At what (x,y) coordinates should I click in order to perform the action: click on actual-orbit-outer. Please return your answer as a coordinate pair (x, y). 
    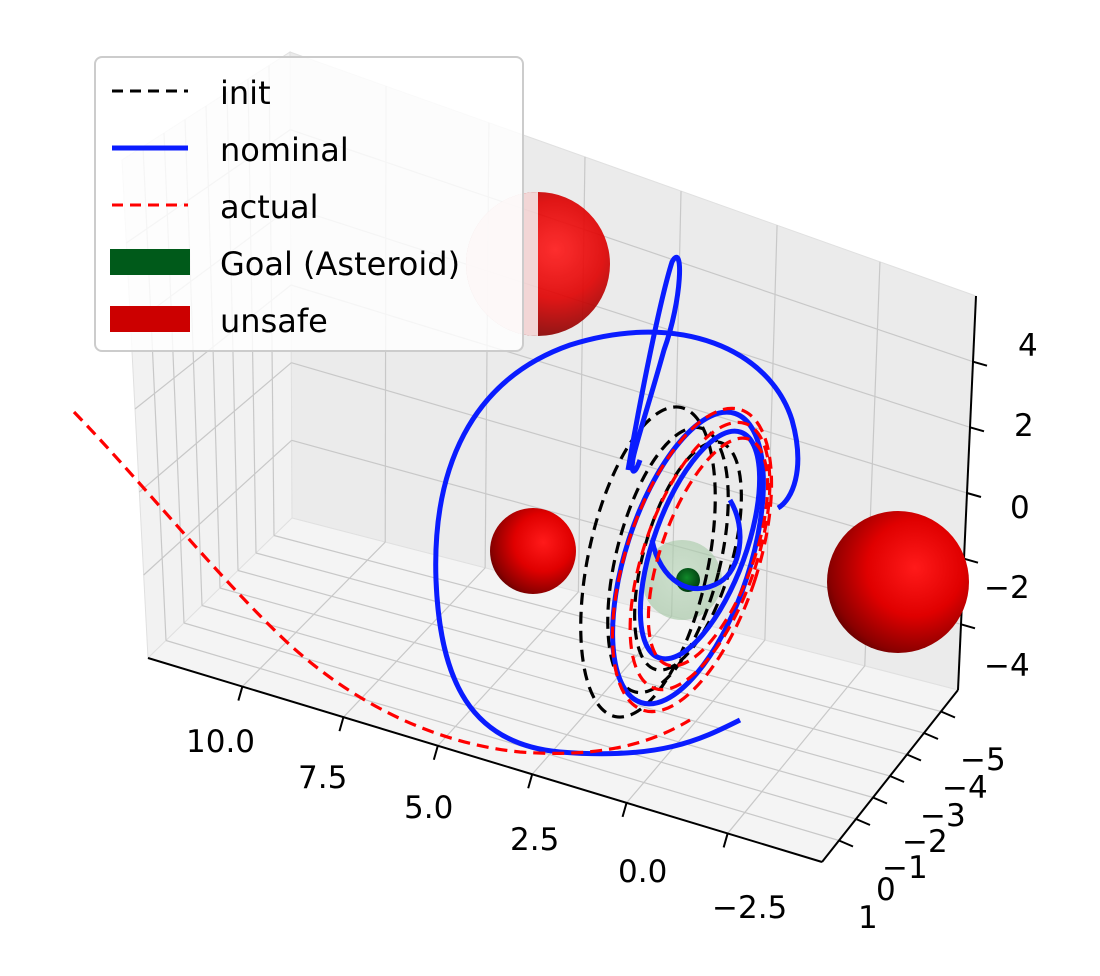
    Looking at the image, I should click on (692, 560).